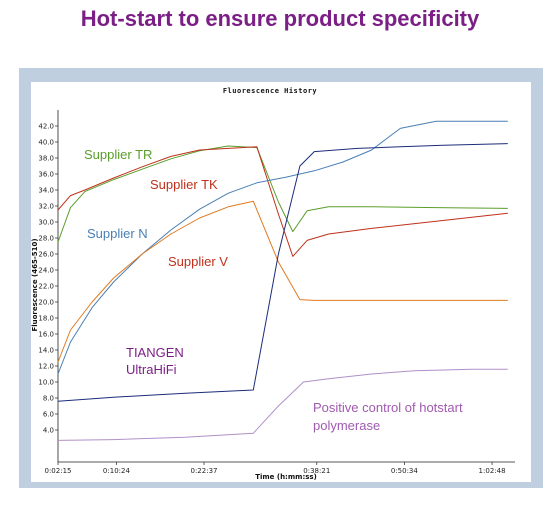  What do you see at coordinates (155, 352) in the screenshot?
I see `annotation-tiangen-line1: TIANGEN` at bounding box center [155, 352].